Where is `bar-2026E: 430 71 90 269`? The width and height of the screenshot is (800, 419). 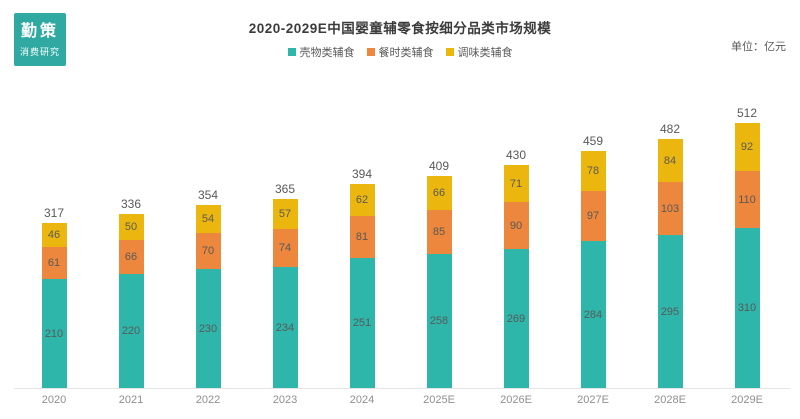 bar-2026E: 430 71 90 269 is located at coordinates (516, 268).